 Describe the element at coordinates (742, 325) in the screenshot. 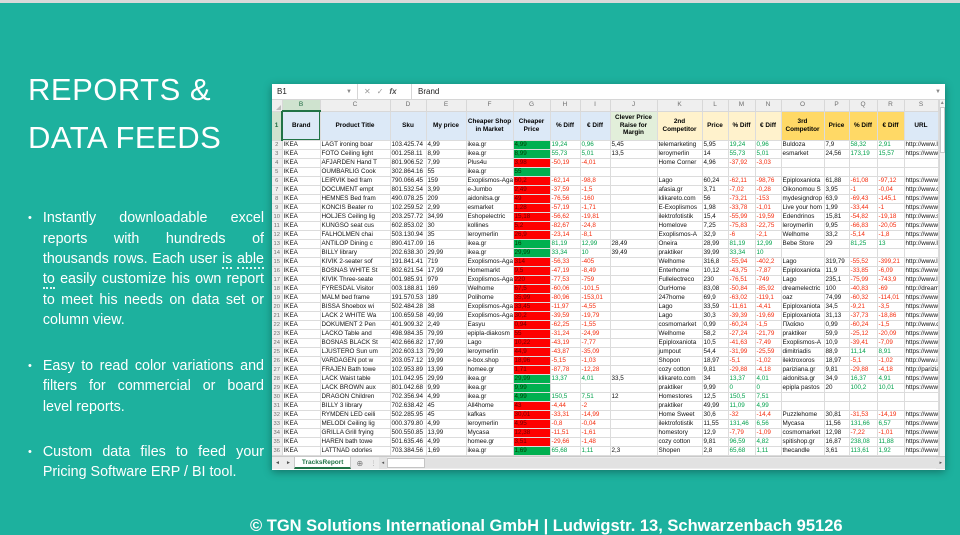

I see `cell: -60,24` at that location.